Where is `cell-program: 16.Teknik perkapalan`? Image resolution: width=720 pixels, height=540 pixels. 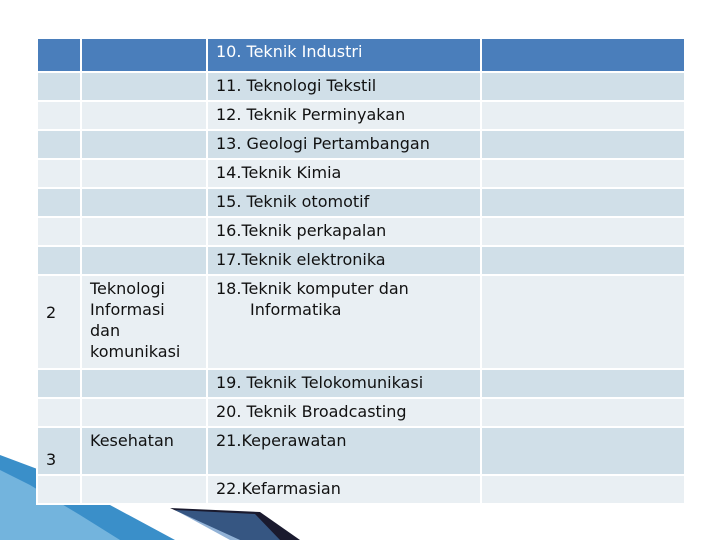
cell-program: 16.Teknik perkapalan is located at coordinates (344, 231).